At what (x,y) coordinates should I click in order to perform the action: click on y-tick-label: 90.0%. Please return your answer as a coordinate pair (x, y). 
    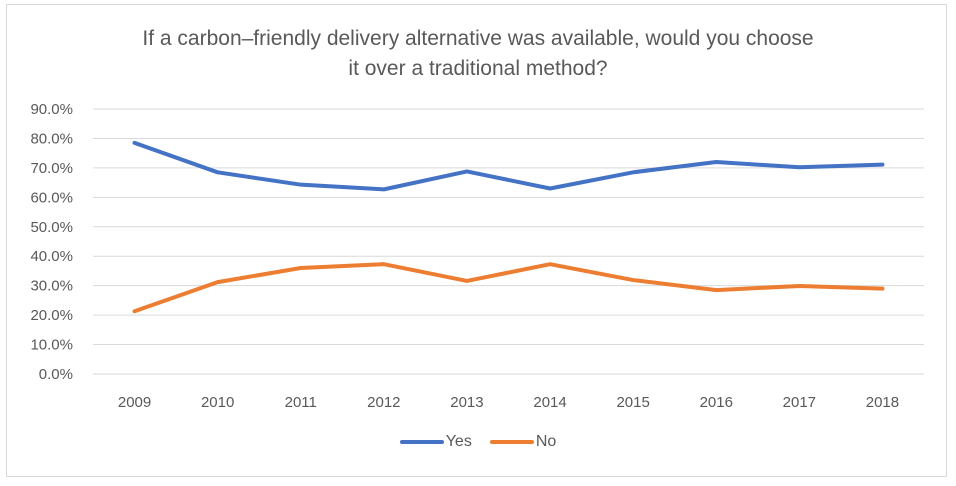
    Looking at the image, I should click on (51, 109).